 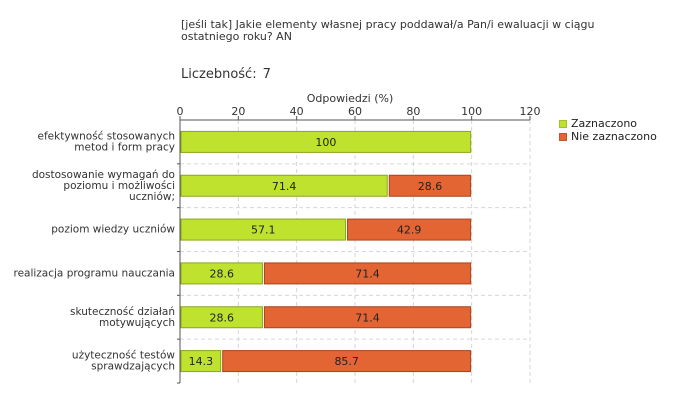 What do you see at coordinates (124, 147) in the screenshot?
I see `category-label: metod i form pracy` at bounding box center [124, 147].